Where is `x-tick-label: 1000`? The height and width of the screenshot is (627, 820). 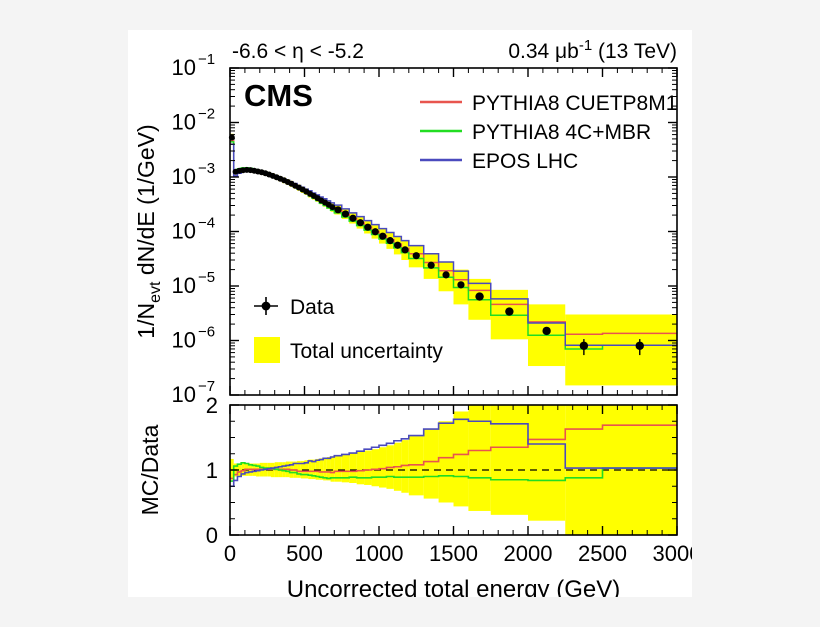 x-tick-label: 1000 is located at coordinates (379, 553).